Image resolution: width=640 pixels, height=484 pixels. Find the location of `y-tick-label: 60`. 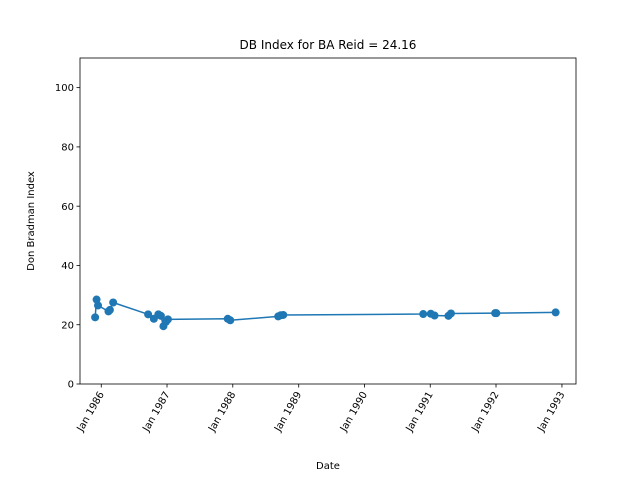

y-tick-label: 60 is located at coordinates (67, 207).